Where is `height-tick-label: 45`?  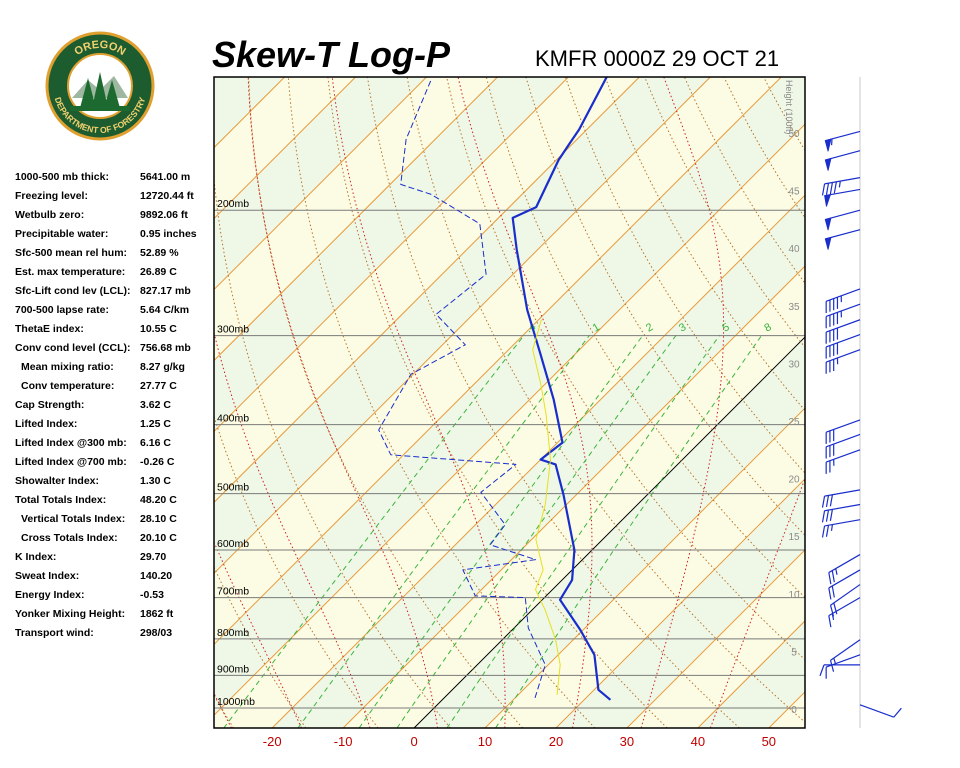 height-tick-label: 45 is located at coordinates (794, 192).